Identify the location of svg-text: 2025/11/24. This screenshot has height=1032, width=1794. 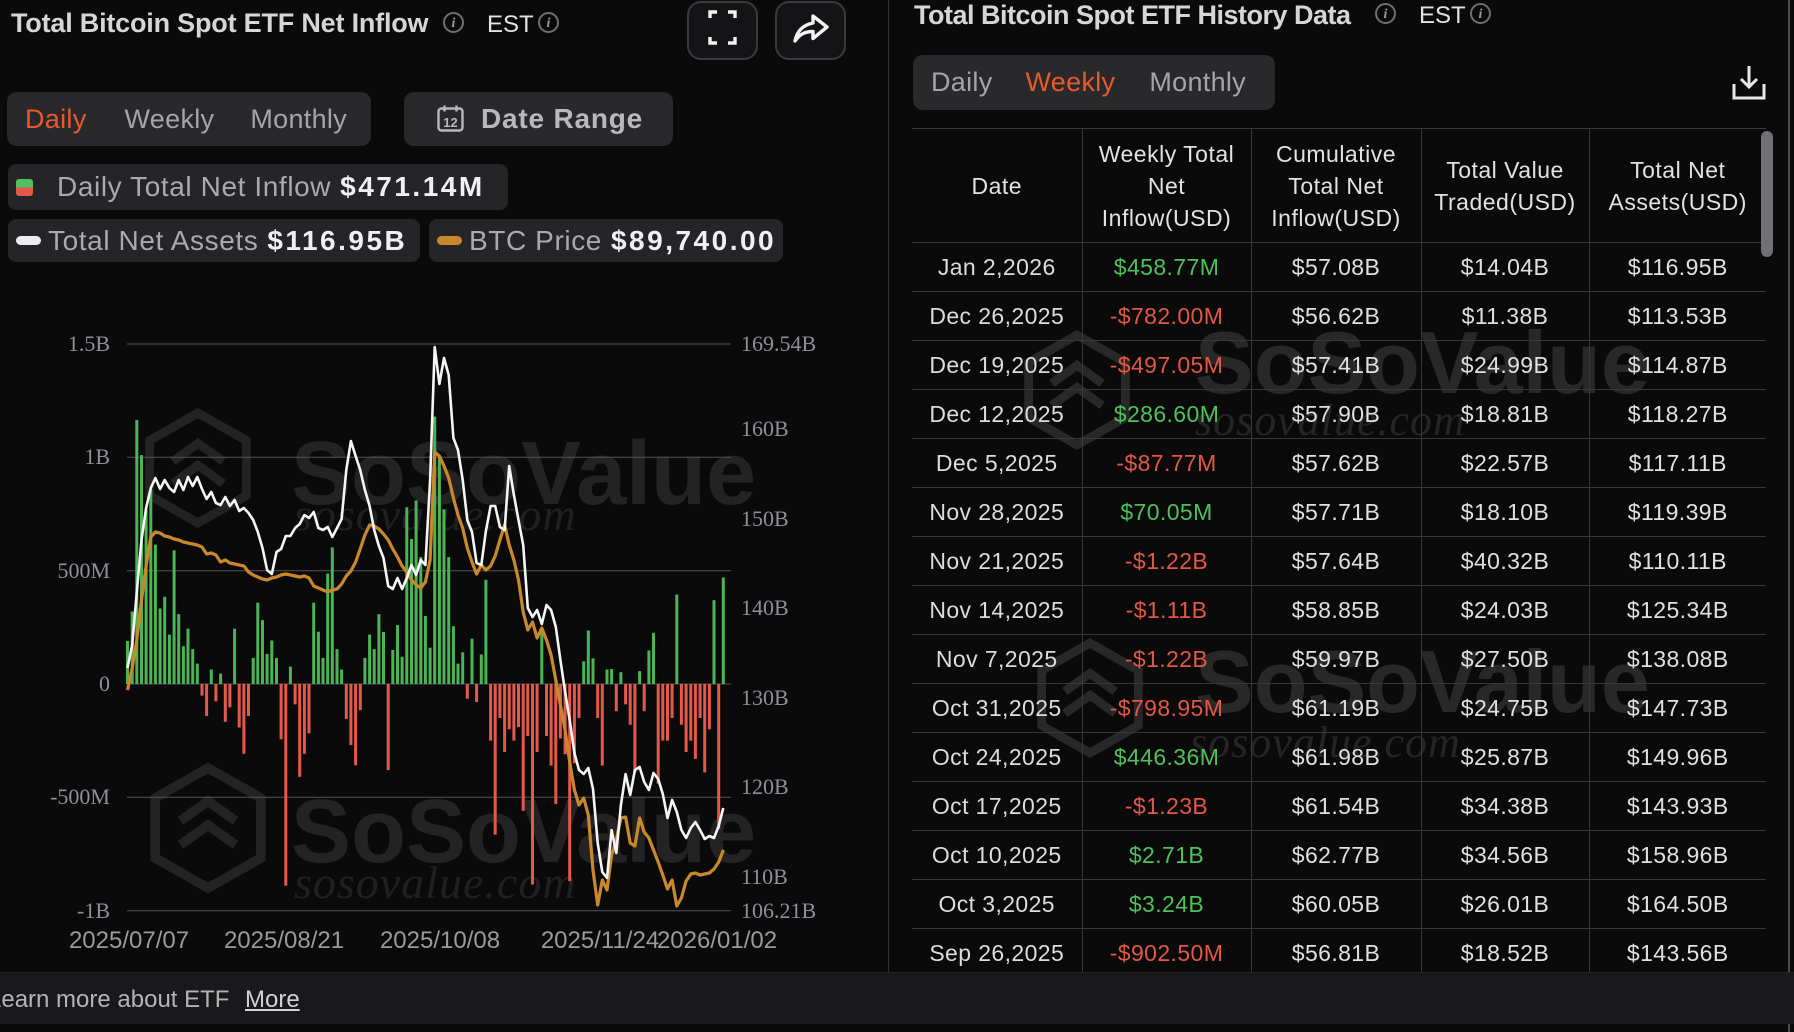
(600, 940).